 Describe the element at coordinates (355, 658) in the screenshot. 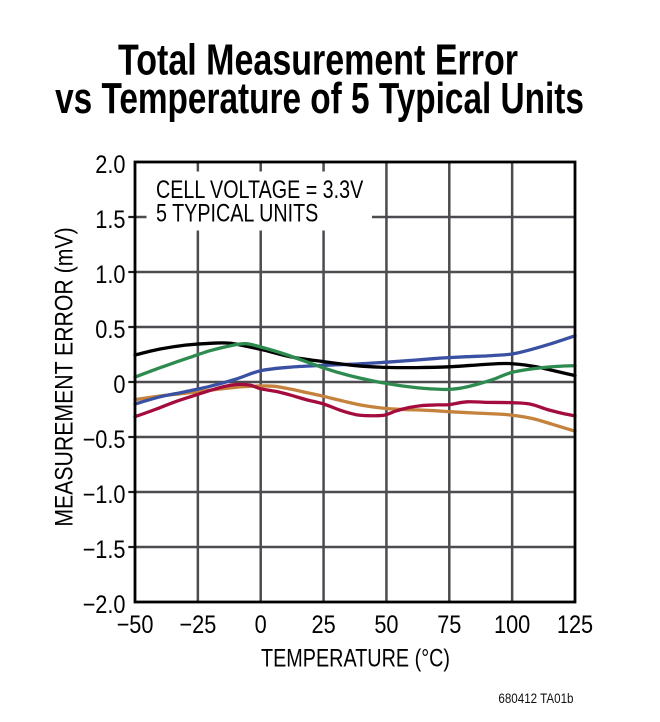

I see `svg-text: TEMPERATURE (°C)` at that location.